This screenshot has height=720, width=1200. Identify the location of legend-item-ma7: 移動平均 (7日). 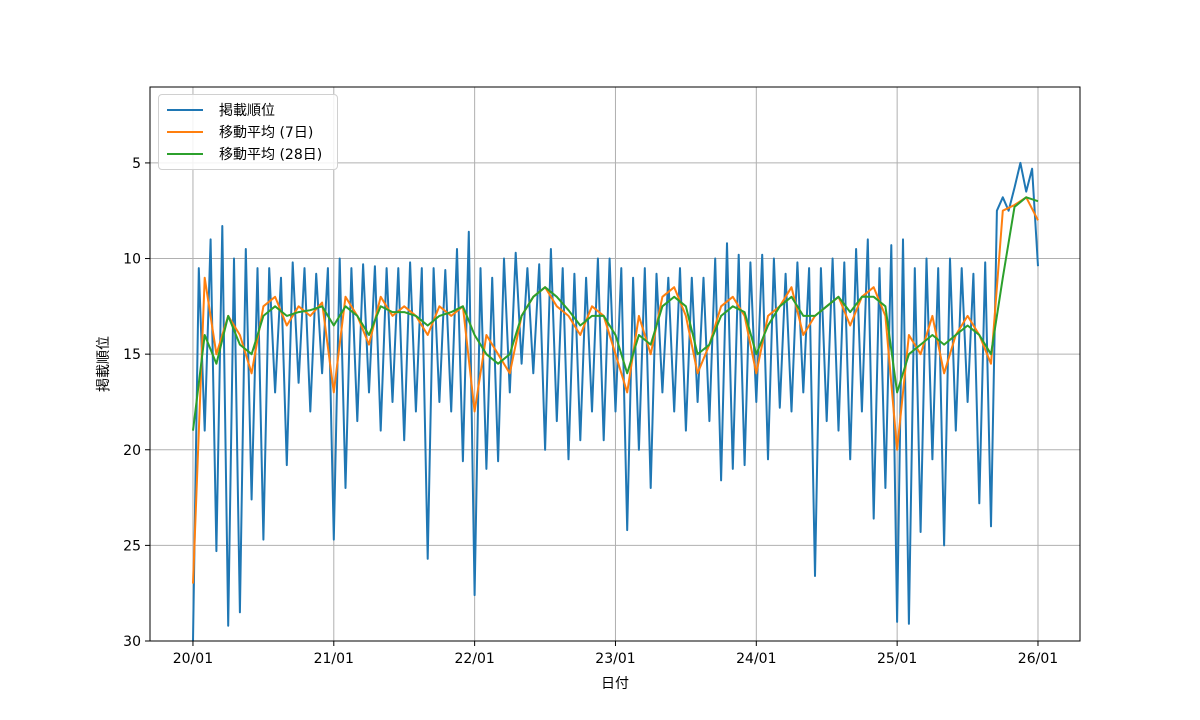
(248, 132).